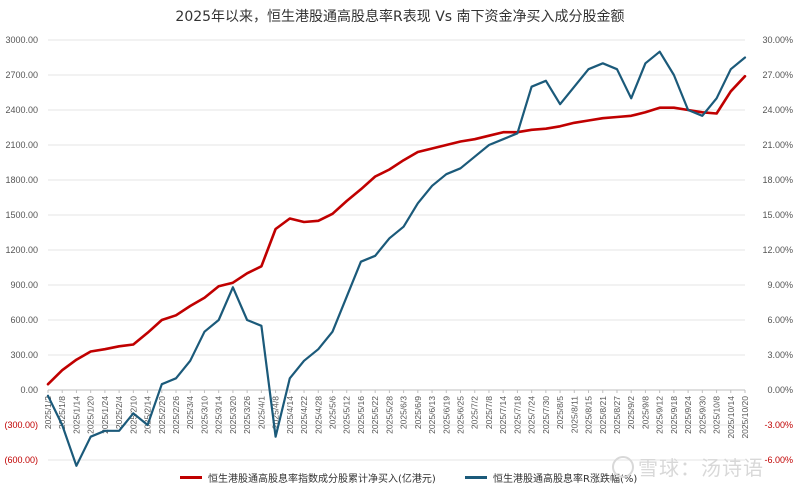 This screenshot has height=488, width=800. I want to click on y-right-tick-label: 18.00%, so click(777, 180).